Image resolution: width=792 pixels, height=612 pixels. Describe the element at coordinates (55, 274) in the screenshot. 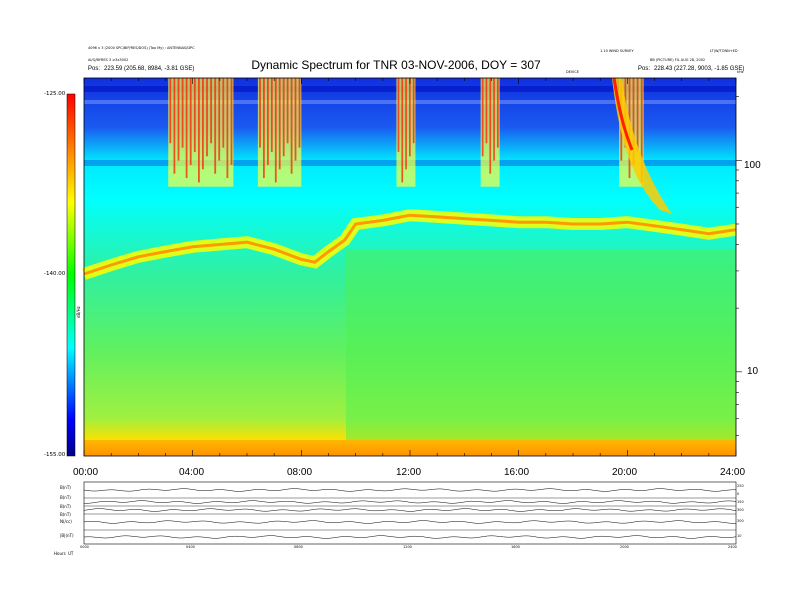

I see `colorbar-mid-label: -140.00` at that location.